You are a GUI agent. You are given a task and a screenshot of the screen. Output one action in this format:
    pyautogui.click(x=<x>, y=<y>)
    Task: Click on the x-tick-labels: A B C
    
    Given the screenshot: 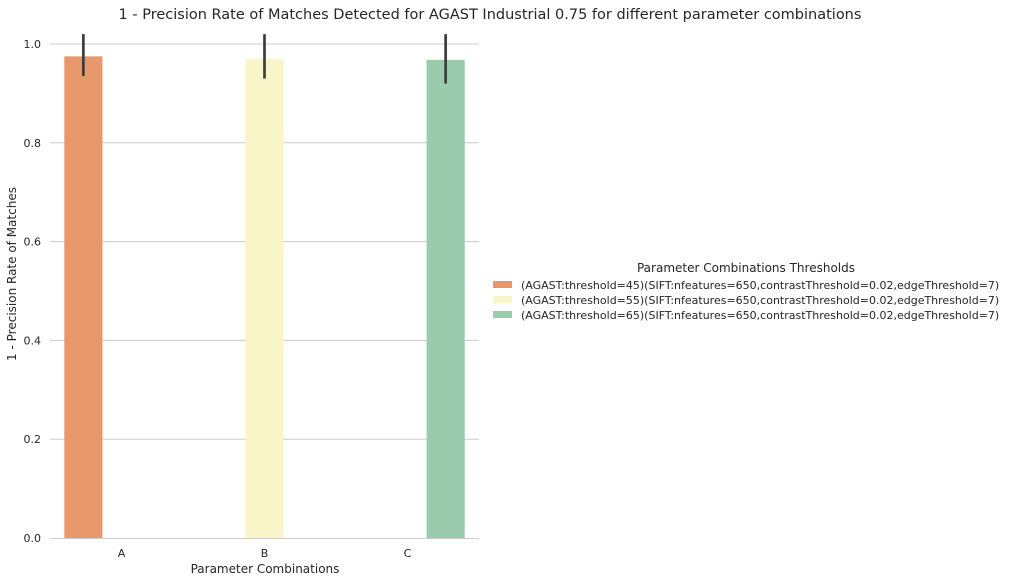 What is the action you would take?
    pyautogui.click(x=265, y=553)
    